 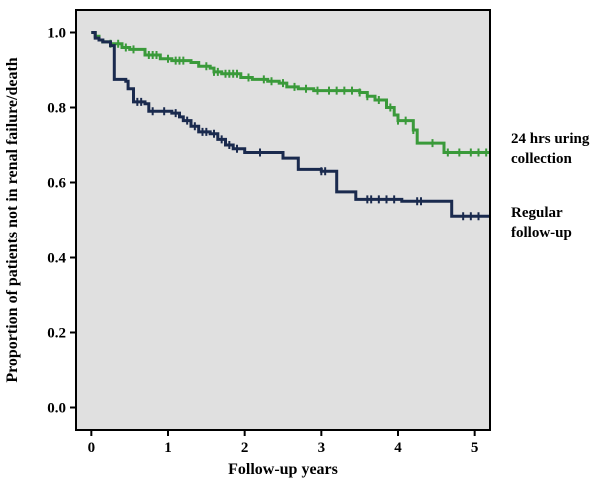 I want to click on y-tick-label: 0.4, so click(x=56, y=259).